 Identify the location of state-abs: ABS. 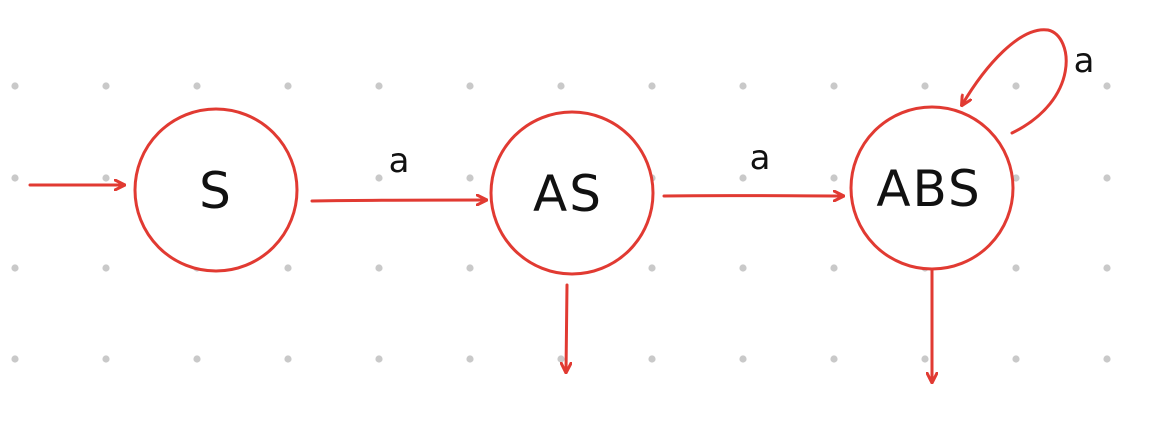
(932, 188).